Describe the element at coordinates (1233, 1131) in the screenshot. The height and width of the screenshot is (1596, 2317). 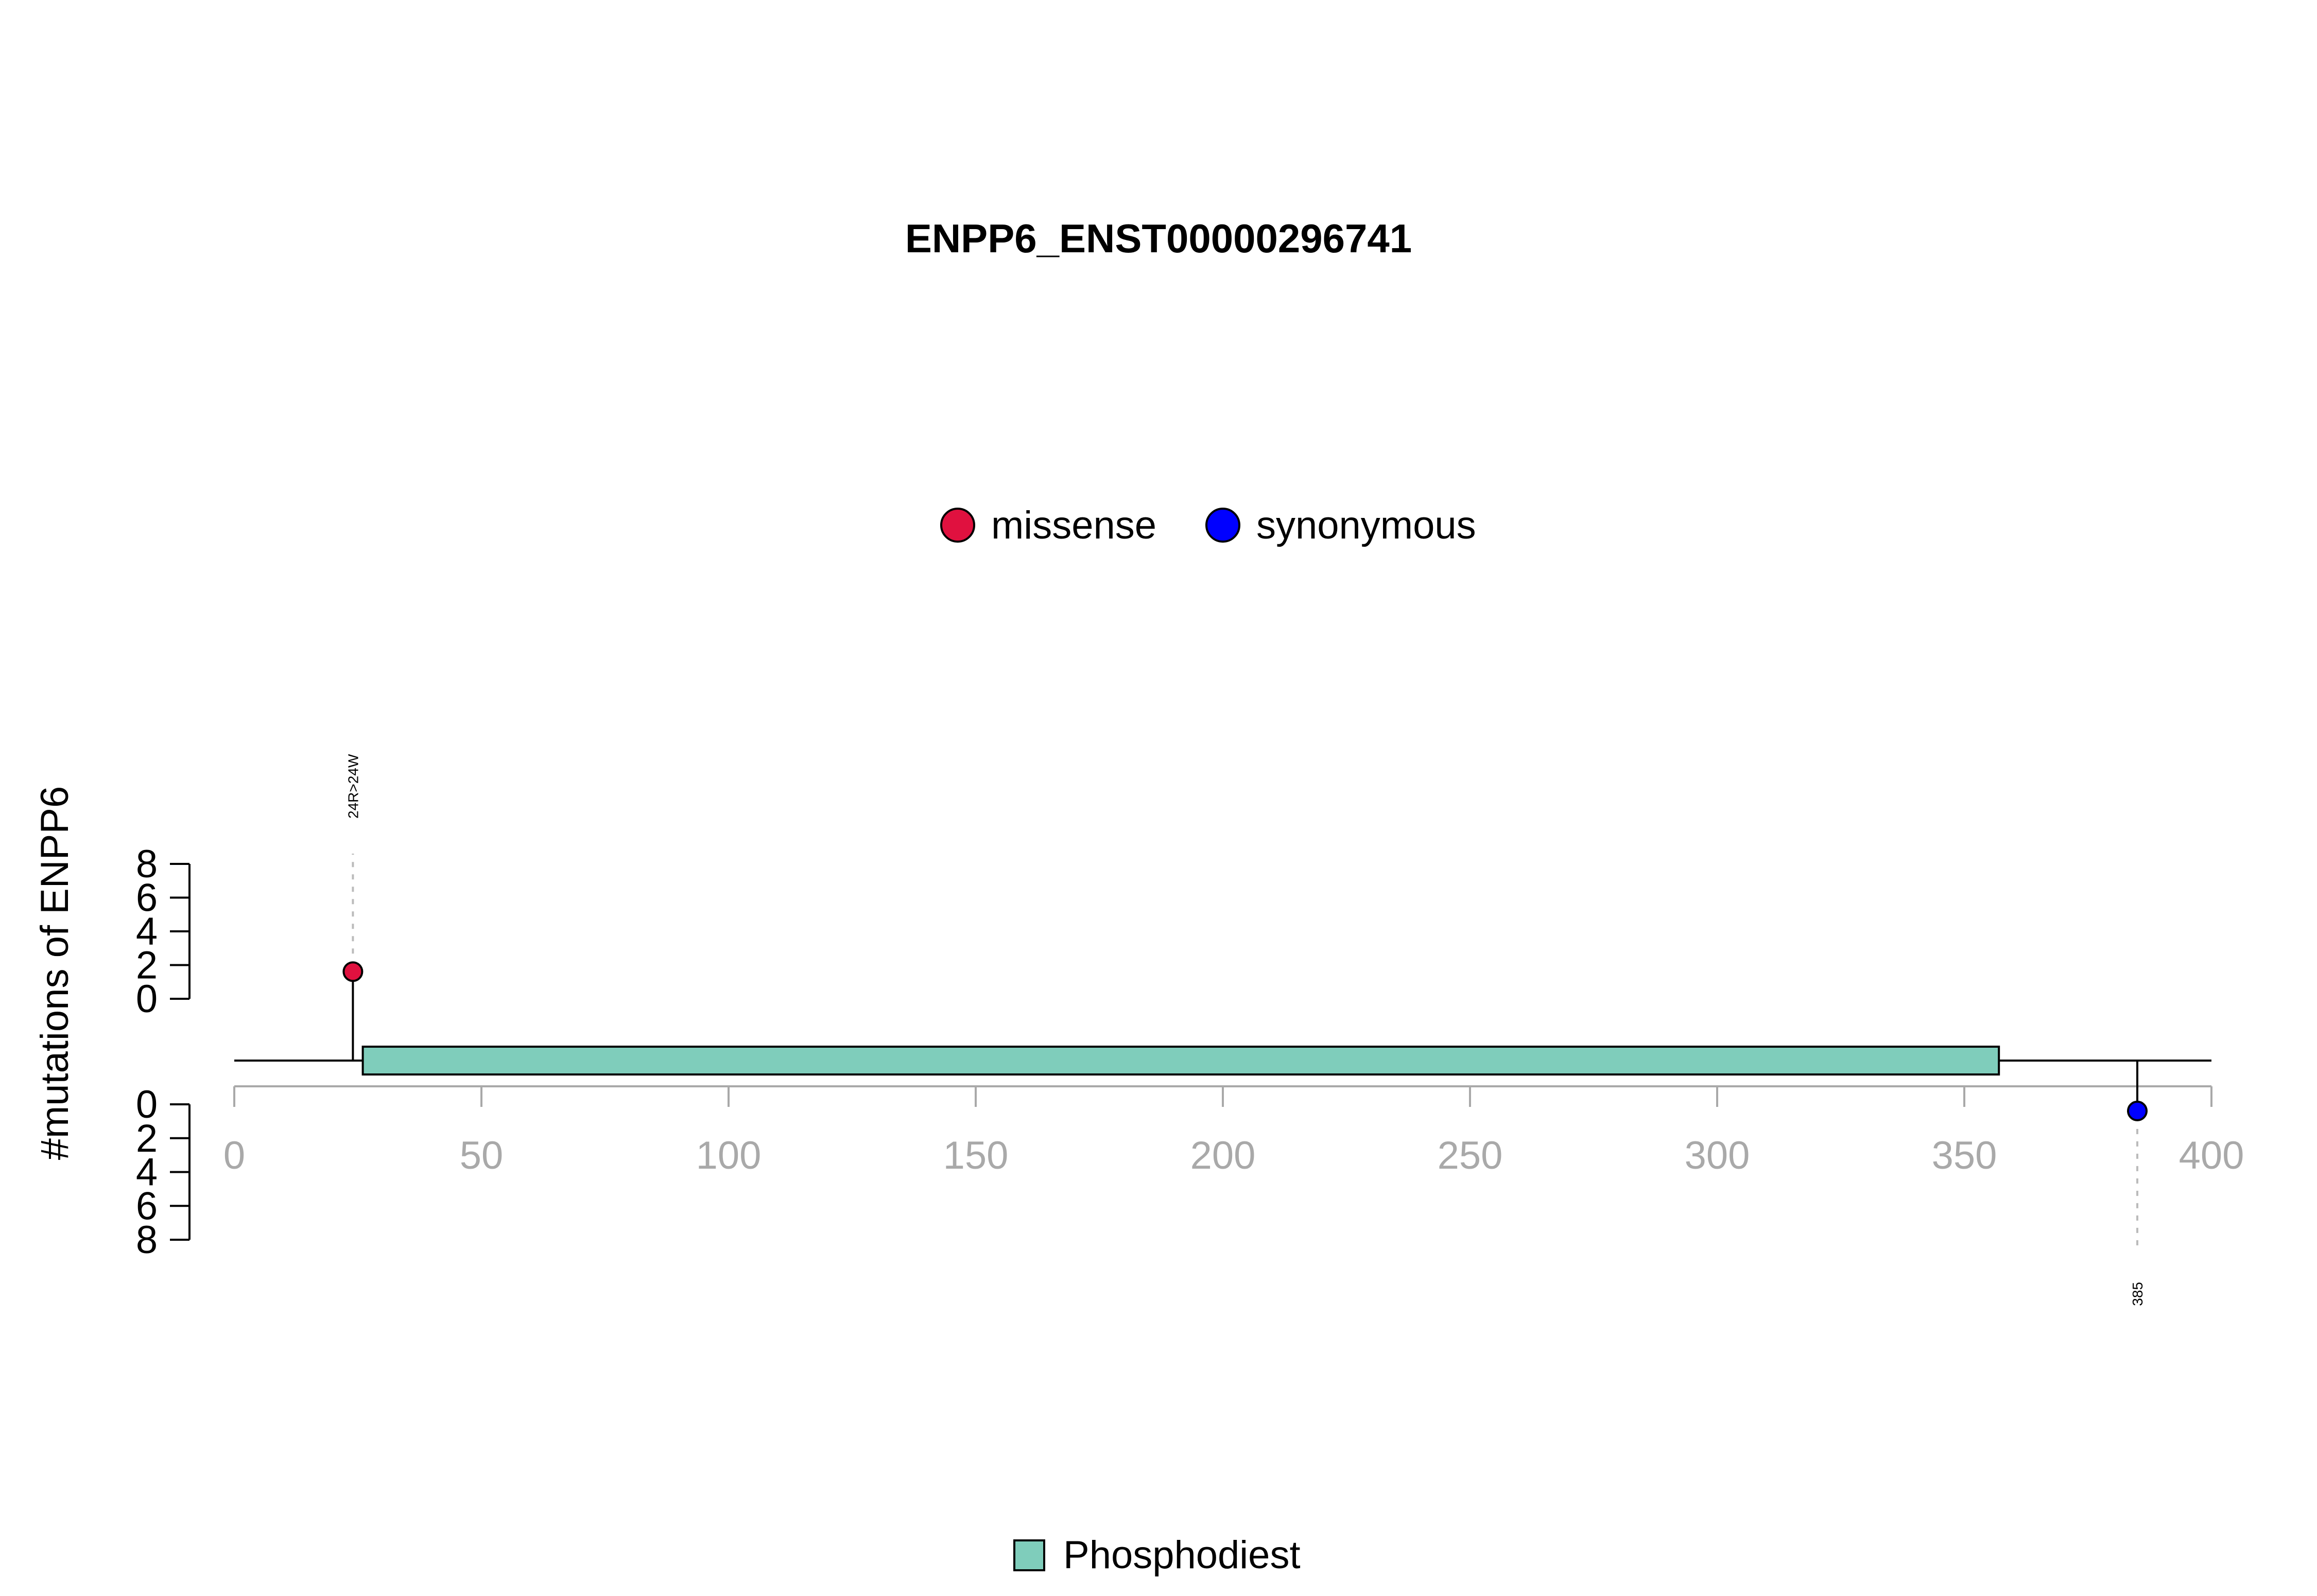
I see `x-axis: 0 50 100 150 200 250 300 350 400` at that location.